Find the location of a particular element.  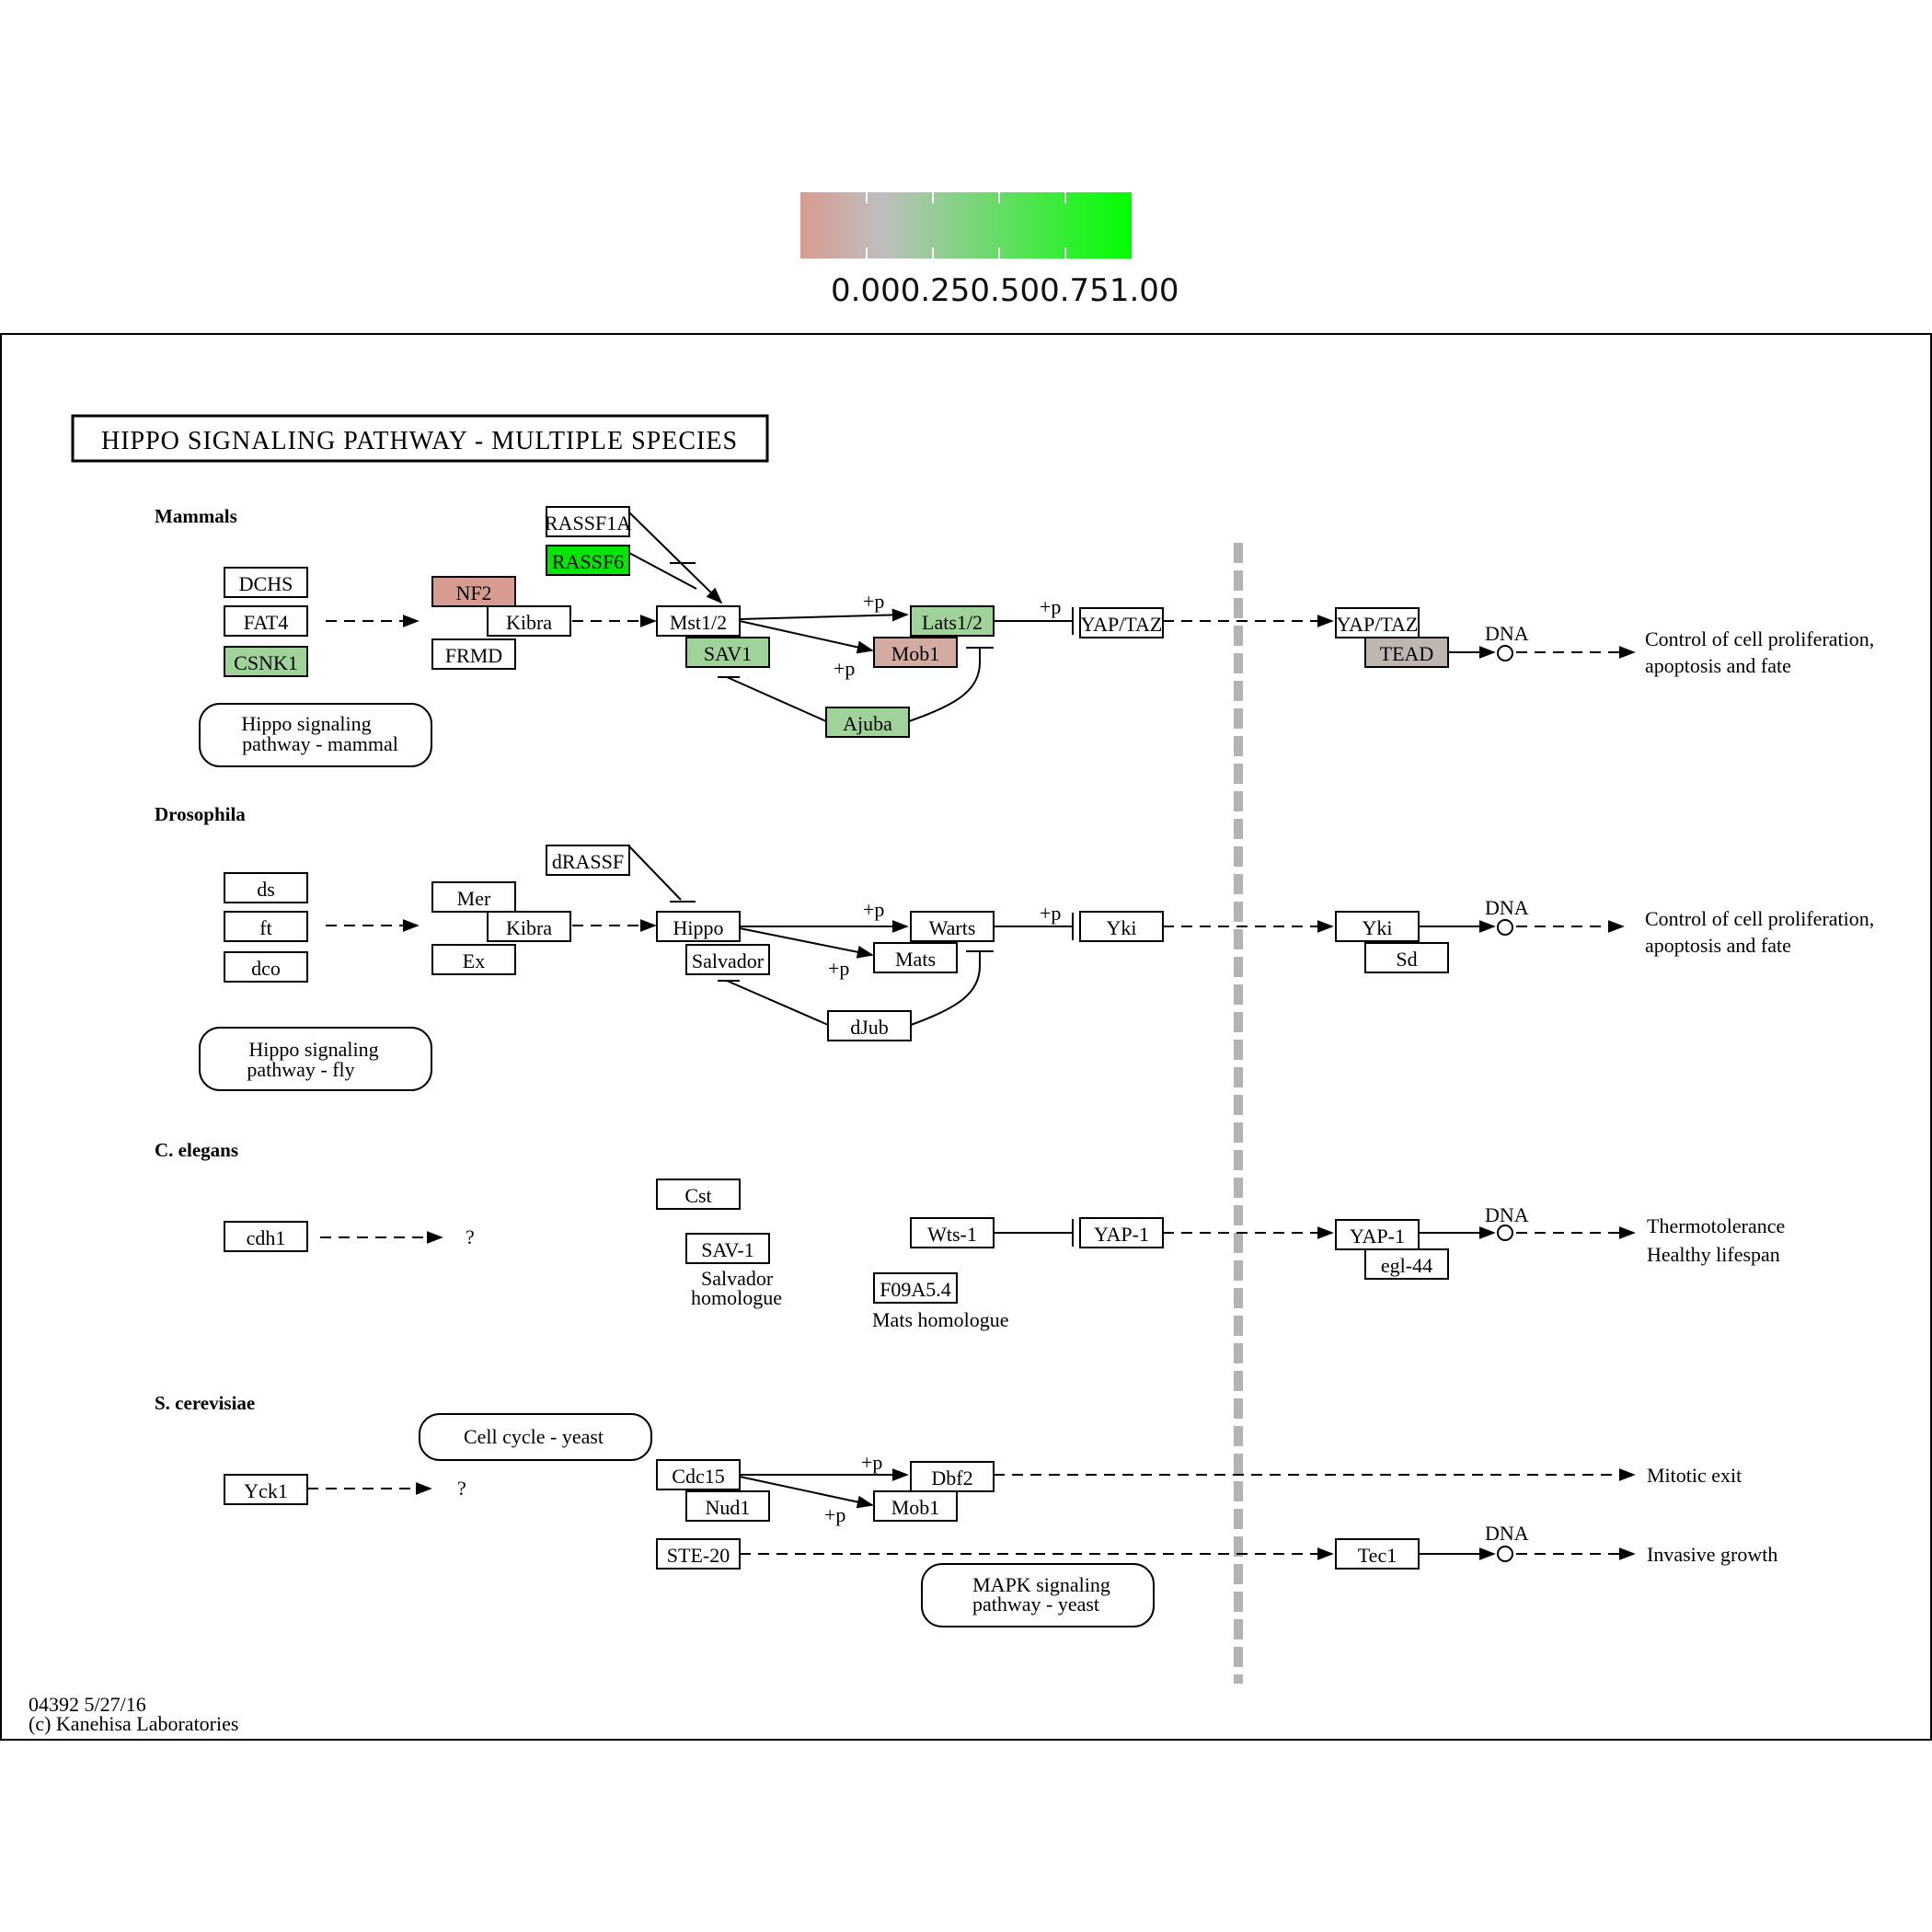

outcome-label: Mitotic exit is located at coordinates (1694, 1475).